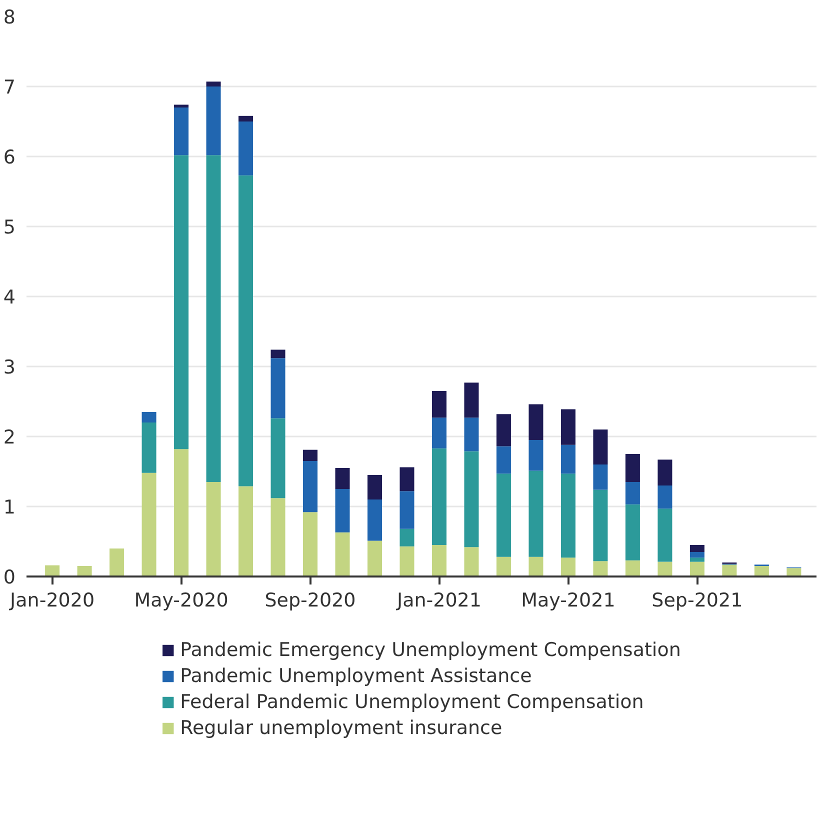 This screenshot has height=814, width=835. What do you see at coordinates (412, 702) in the screenshot?
I see `legend-label: Federal Pandemic Unemployment Compensation` at bounding box center [412, 702].